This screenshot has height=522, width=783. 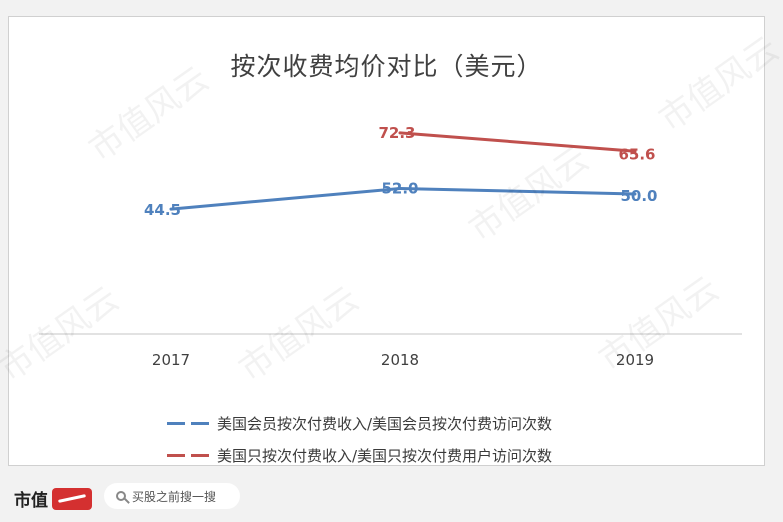 I want to click on legend-label-ppv: 美国只按次付费收入/美国只按次付费用户访问次数, so click(x=385, y=455).